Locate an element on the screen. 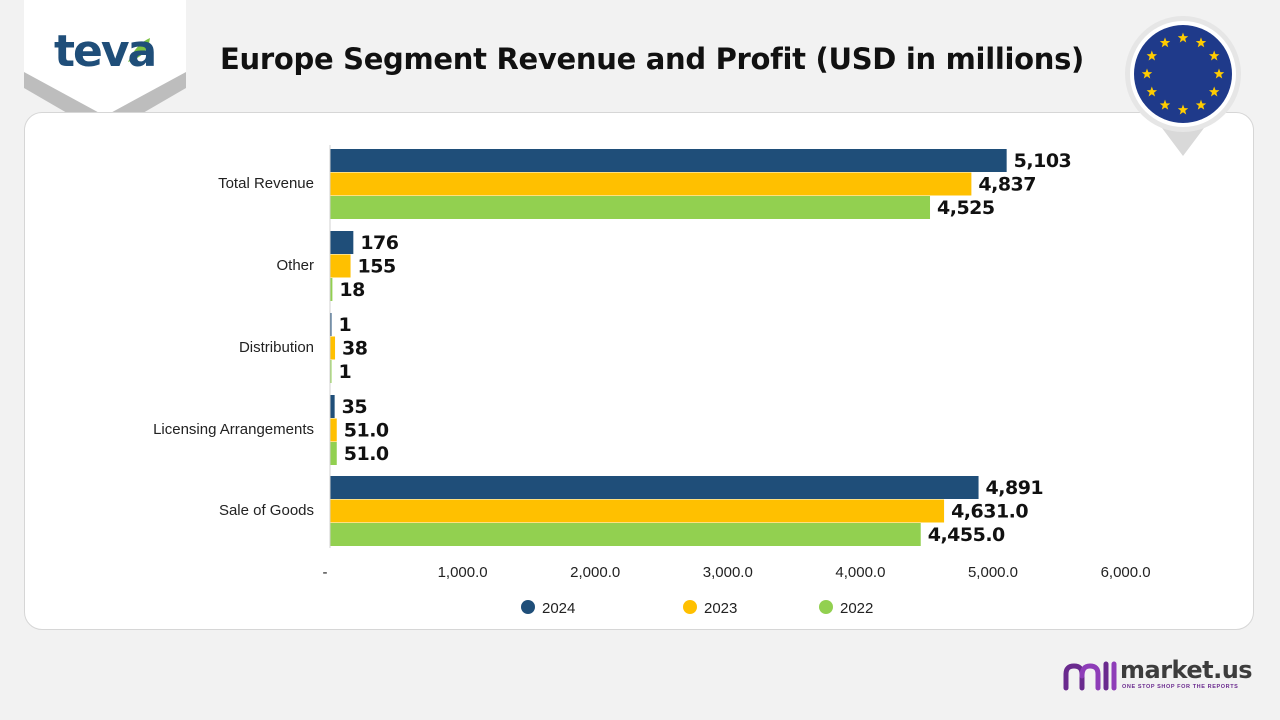 This screenshot has width=1280, height=720. eu-flag-icon is located at coordinates (1183, 86).